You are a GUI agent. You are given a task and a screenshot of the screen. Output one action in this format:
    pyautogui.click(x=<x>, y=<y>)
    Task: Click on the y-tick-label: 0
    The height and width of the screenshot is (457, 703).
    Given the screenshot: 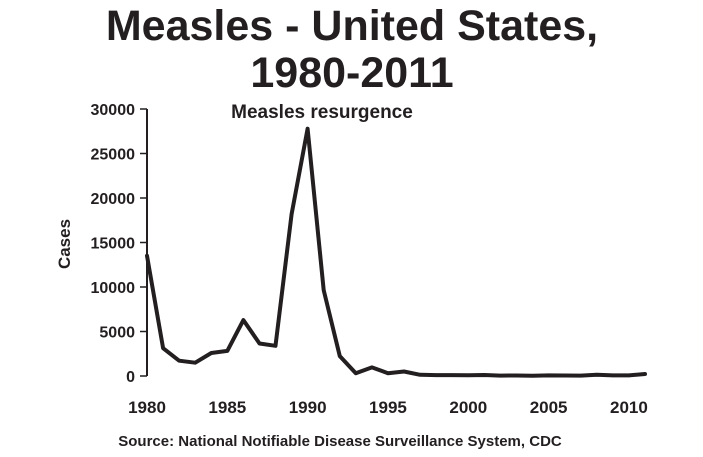 What is the action you would take?
    pyautogui.click(x=130, y=377)
    